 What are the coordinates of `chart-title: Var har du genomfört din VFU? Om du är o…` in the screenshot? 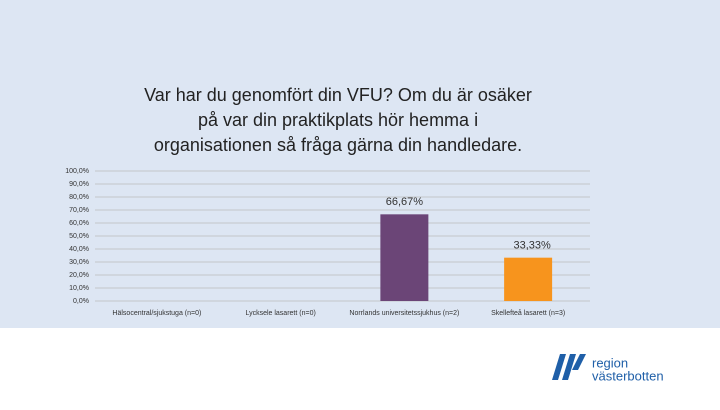 It's located at (338, 95).